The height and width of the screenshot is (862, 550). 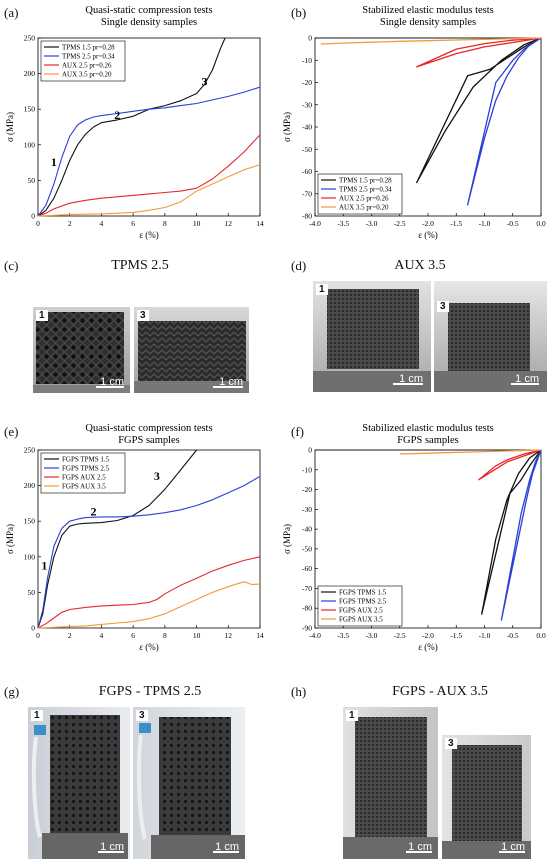 I want to click on caption-g: FGPS - TPMS 2.5, so click(x=150, y=691).